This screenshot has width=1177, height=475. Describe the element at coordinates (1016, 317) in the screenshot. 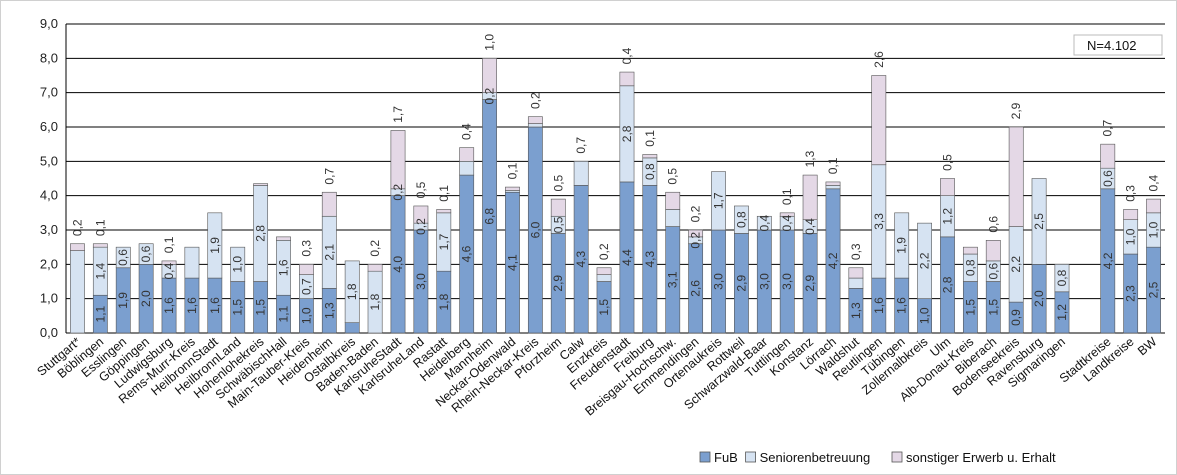

I see `data-label: 0,9` at that location.